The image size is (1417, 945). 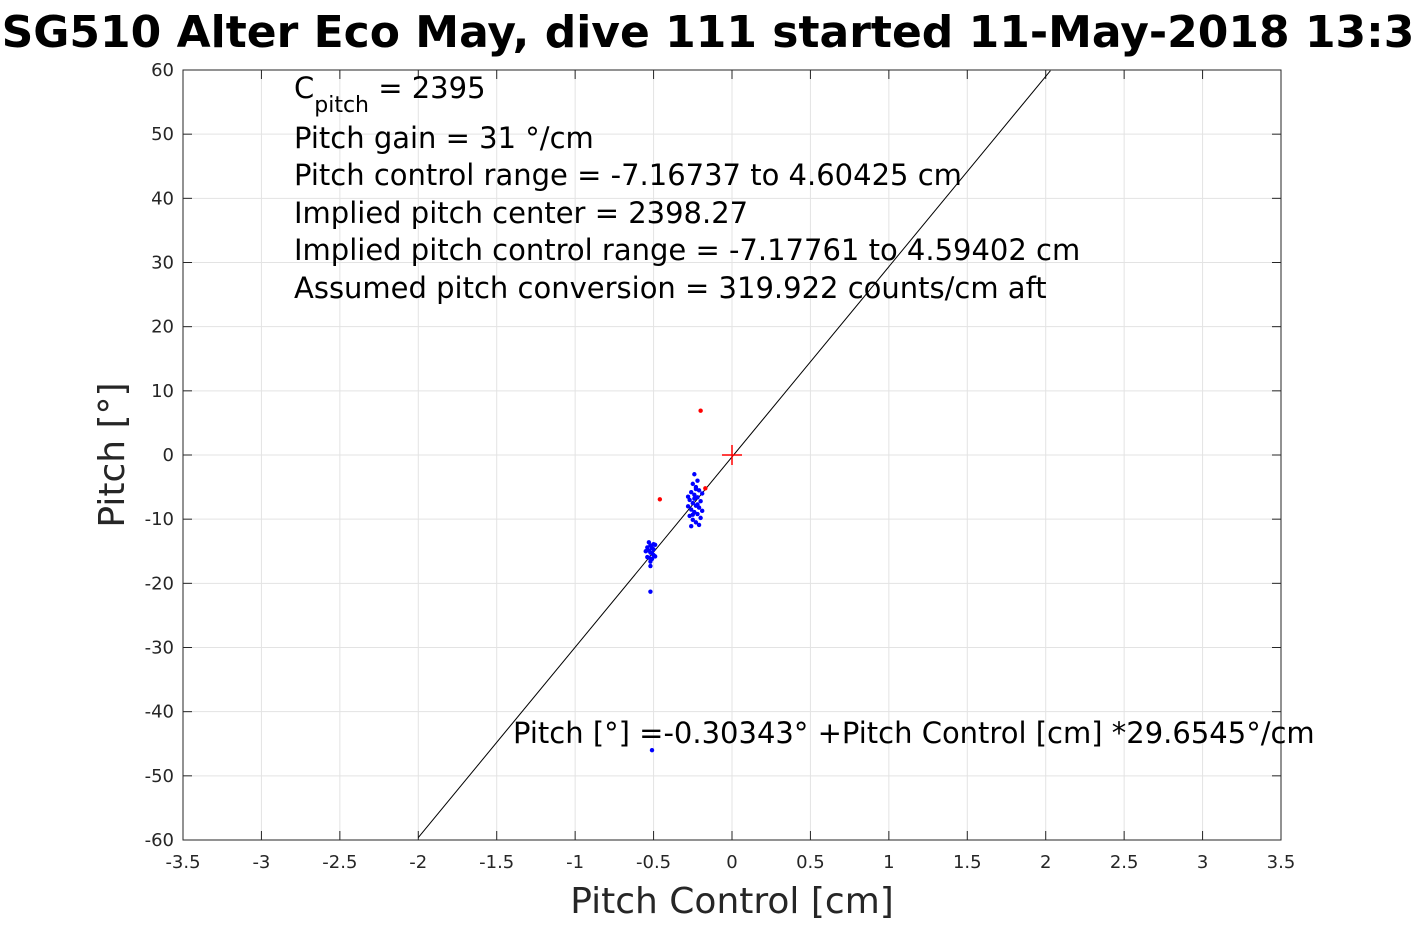 I want to click on center-marker, so click(x=732, y=455).